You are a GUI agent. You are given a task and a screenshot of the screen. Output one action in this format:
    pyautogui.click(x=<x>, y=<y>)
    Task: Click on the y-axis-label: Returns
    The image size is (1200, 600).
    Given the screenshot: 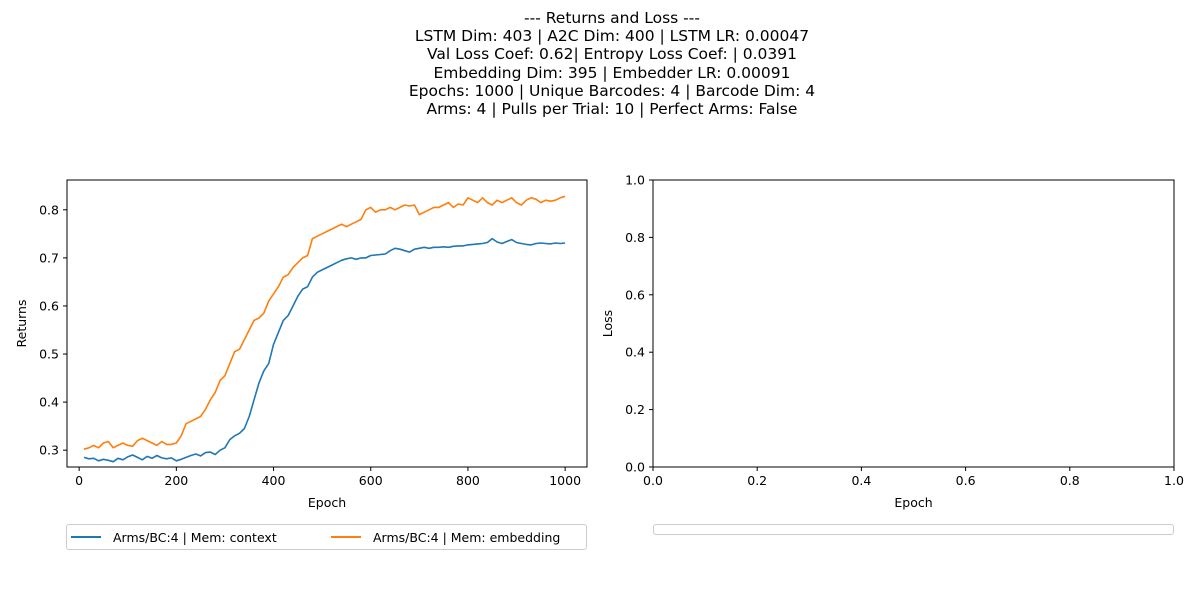 What is the action you would take?
    pyautogui.click(x=21, y=324)
    